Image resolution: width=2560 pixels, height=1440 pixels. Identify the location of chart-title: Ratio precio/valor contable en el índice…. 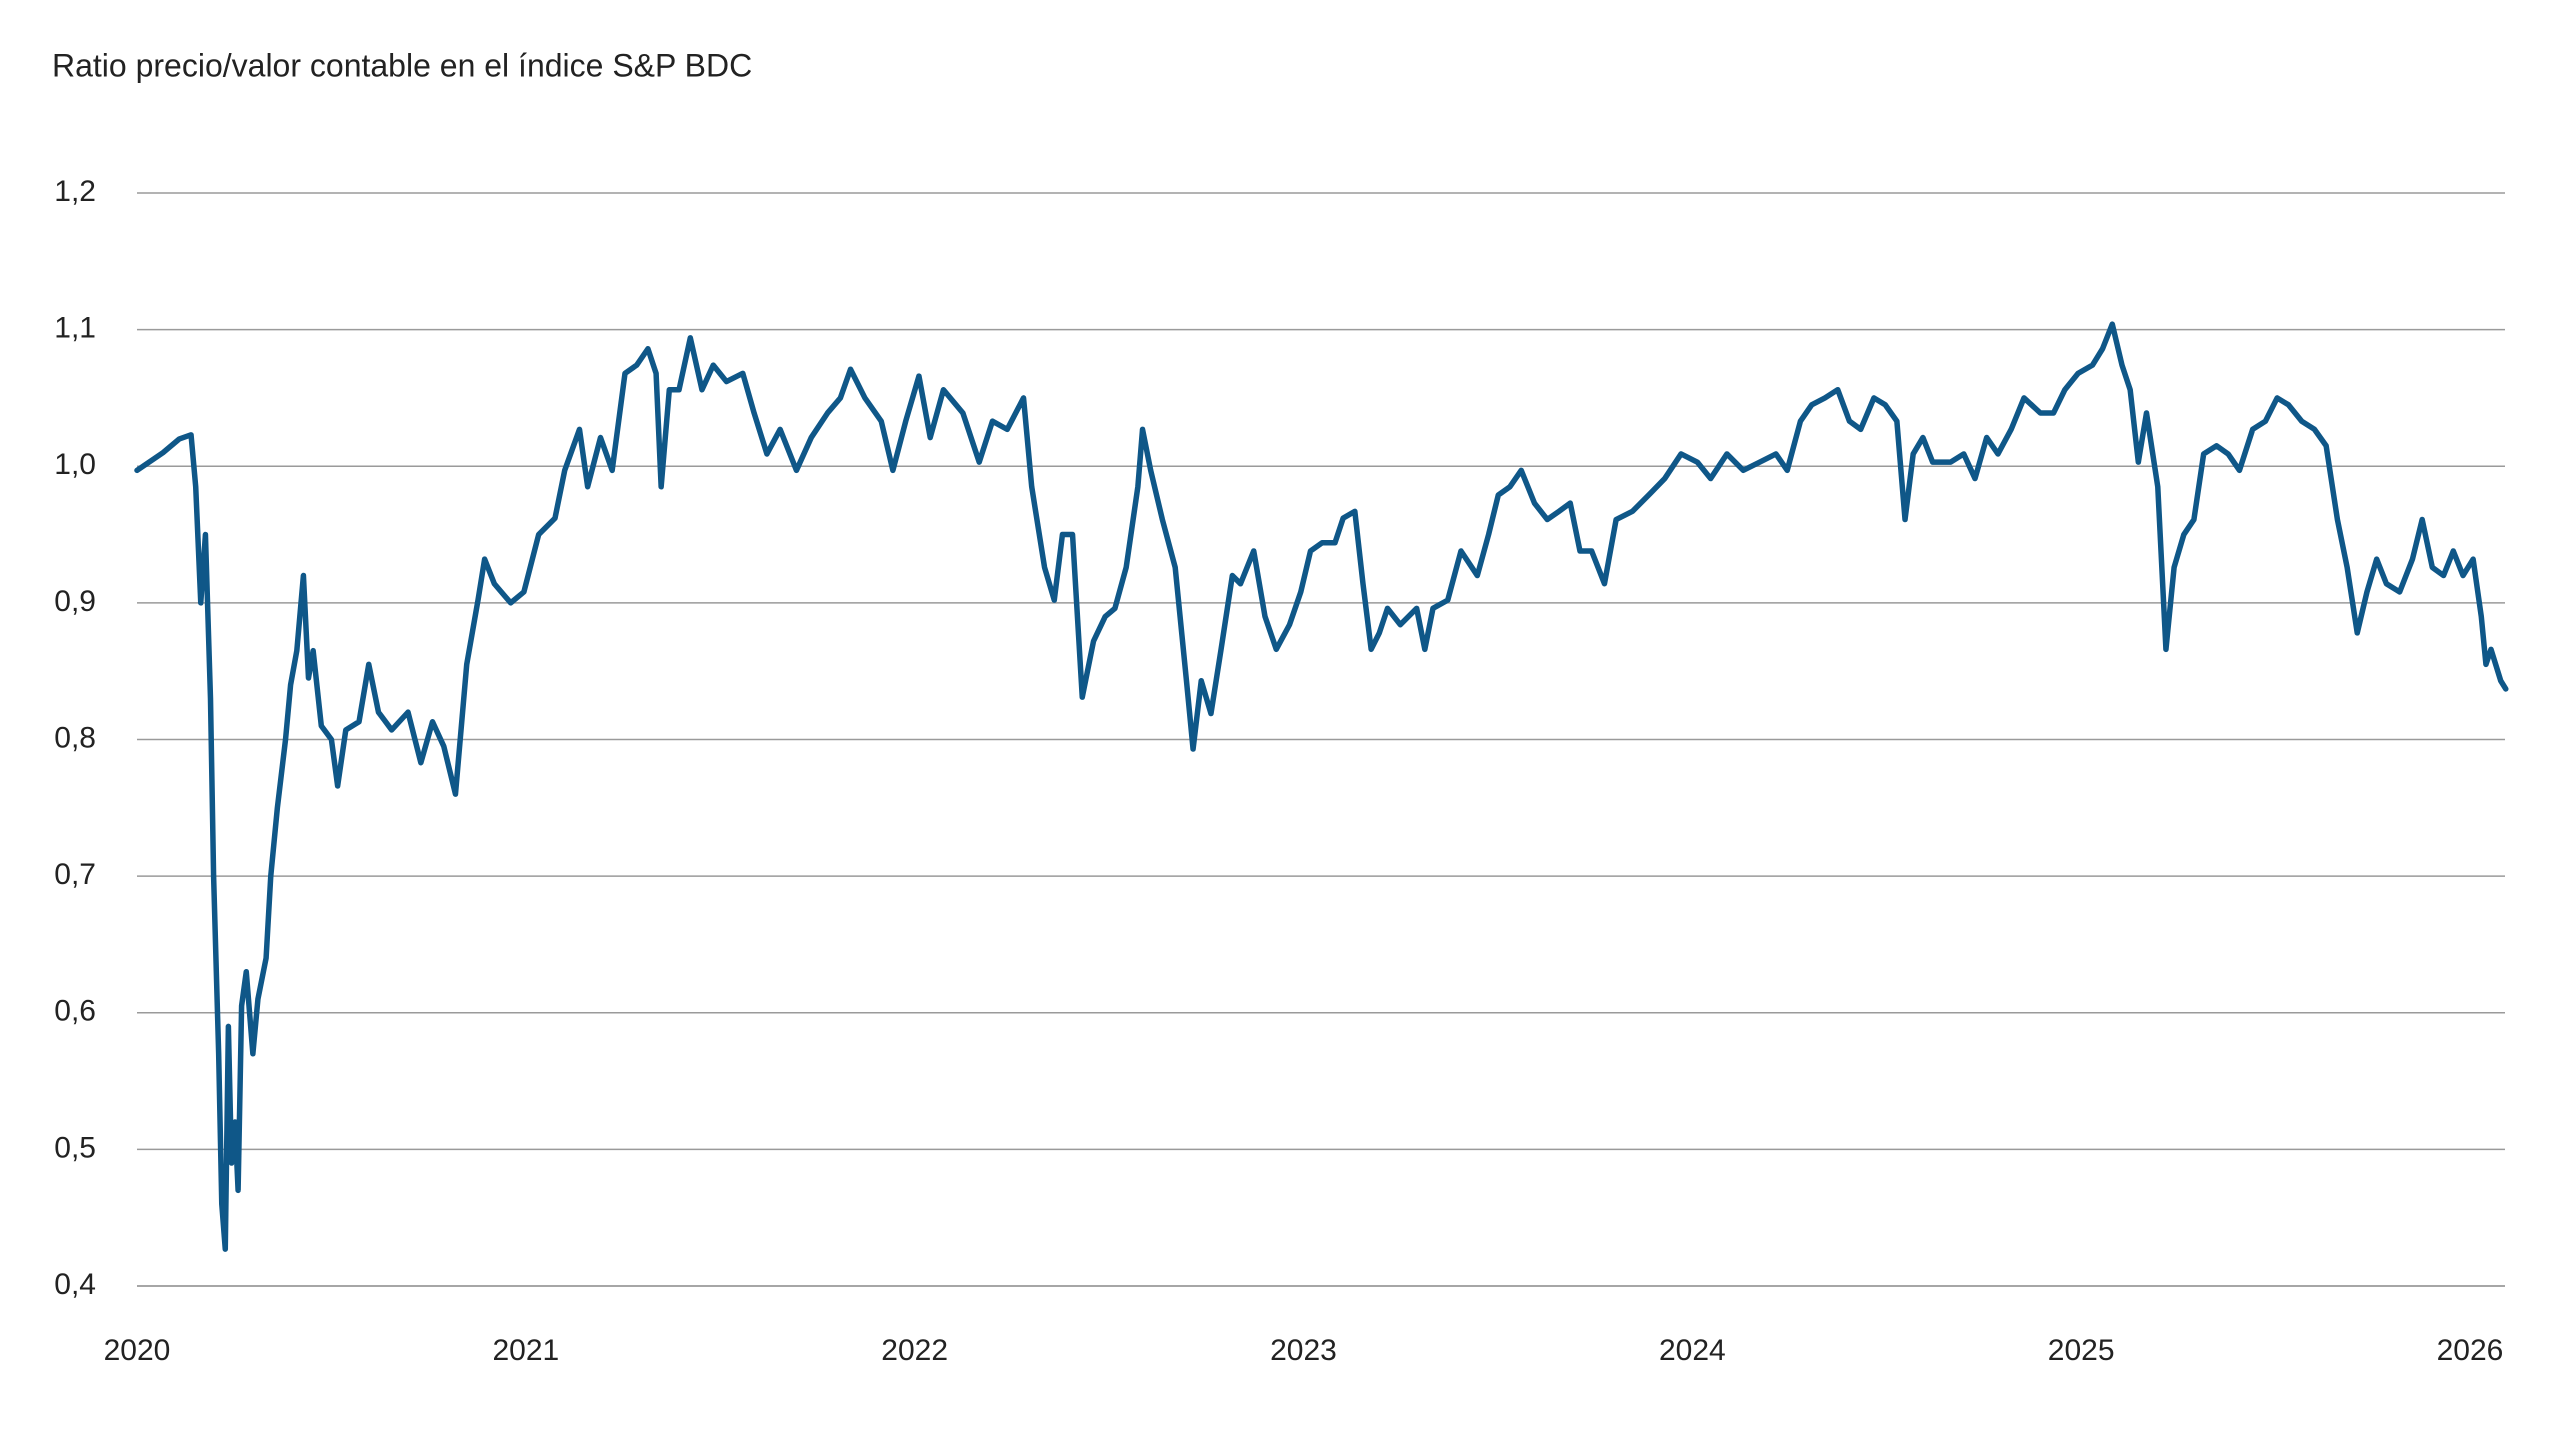
(402, 65).